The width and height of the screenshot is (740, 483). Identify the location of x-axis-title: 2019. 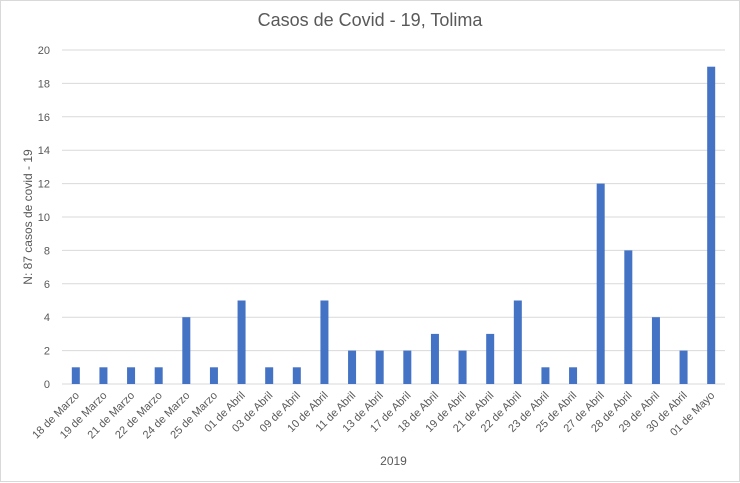
(393, 461).